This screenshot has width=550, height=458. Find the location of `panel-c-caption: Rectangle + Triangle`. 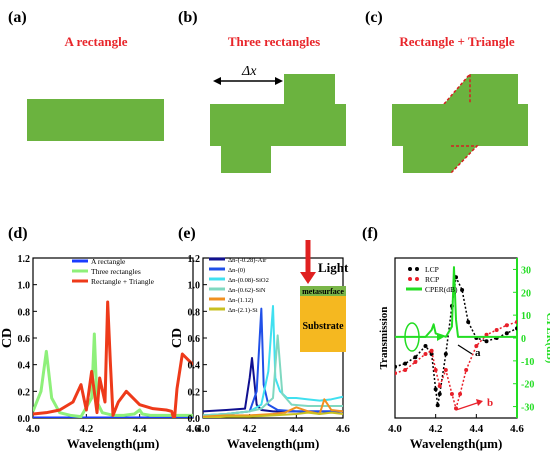

panel-c-caption: Rectangle + Triangle is located at coordinates (456, 41).